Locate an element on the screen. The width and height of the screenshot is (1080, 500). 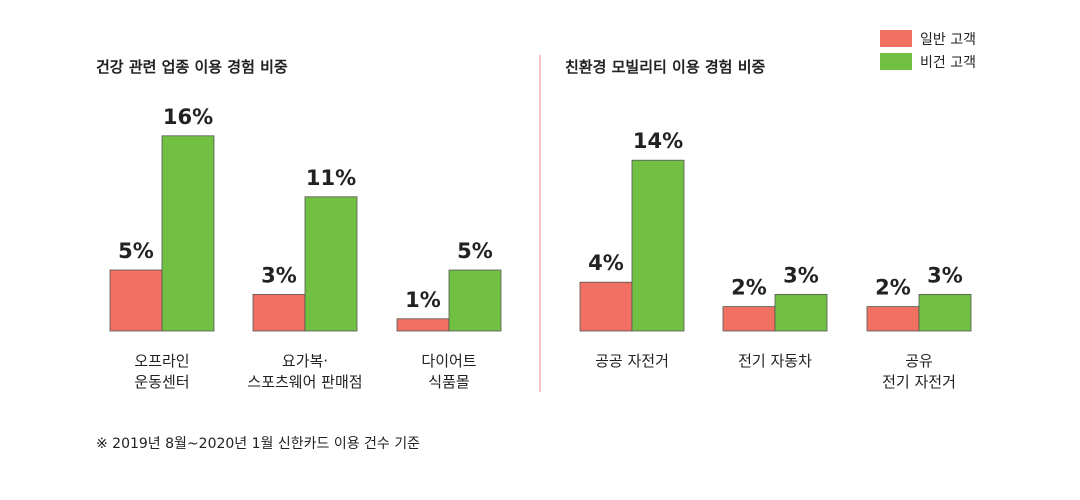
data-label-c1-g2-general: 2% is located at coordinates (893, 288).